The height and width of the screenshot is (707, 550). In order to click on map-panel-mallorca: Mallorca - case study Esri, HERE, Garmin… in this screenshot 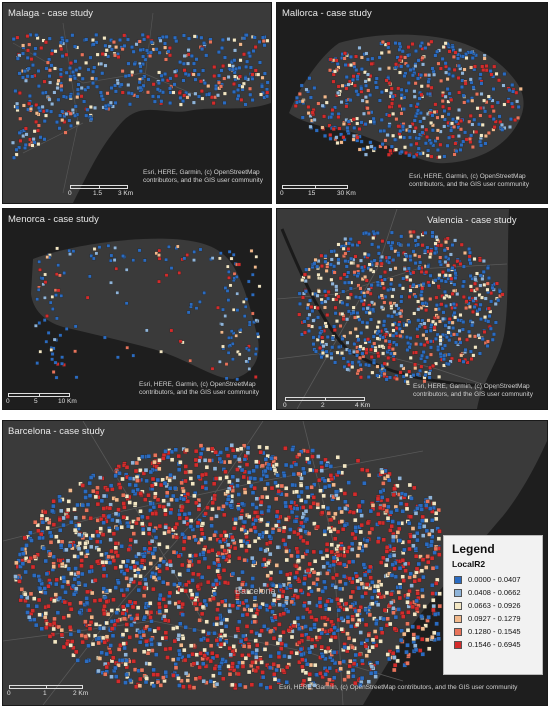, I will do `click(412, 103)`.